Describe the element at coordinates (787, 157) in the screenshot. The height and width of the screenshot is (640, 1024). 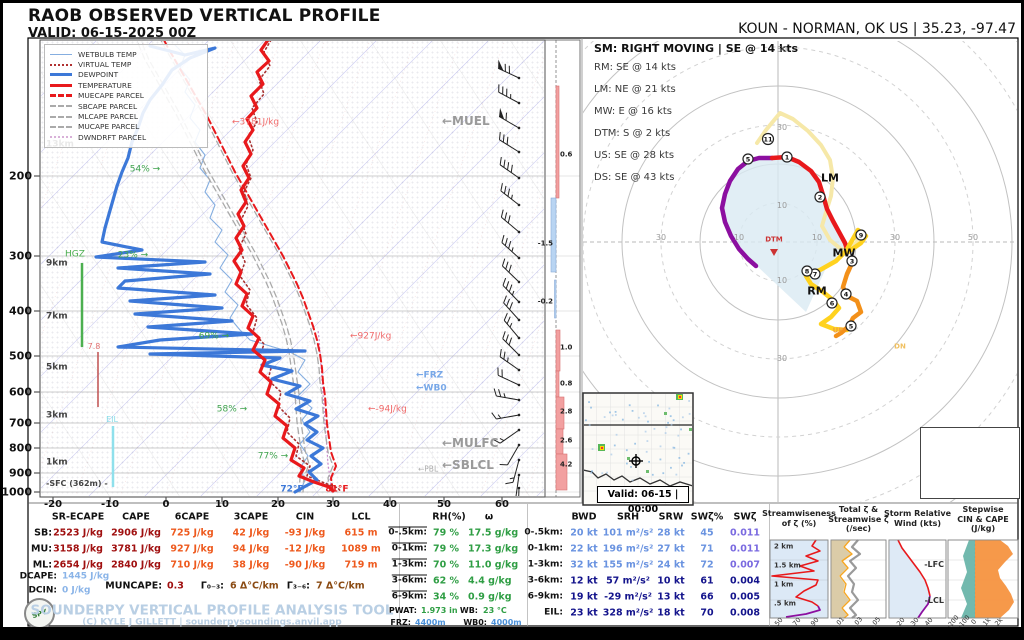
I see `svg-text: 1` at that location.